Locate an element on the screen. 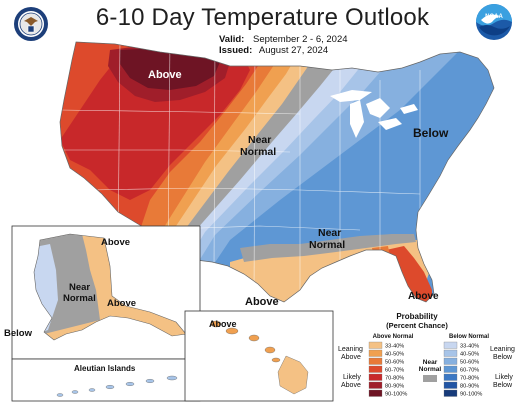 Image resolution: width=525 pixels, height=405 pixels. label-near-normal-south-2: Normal is located at coordinates (327, 245).